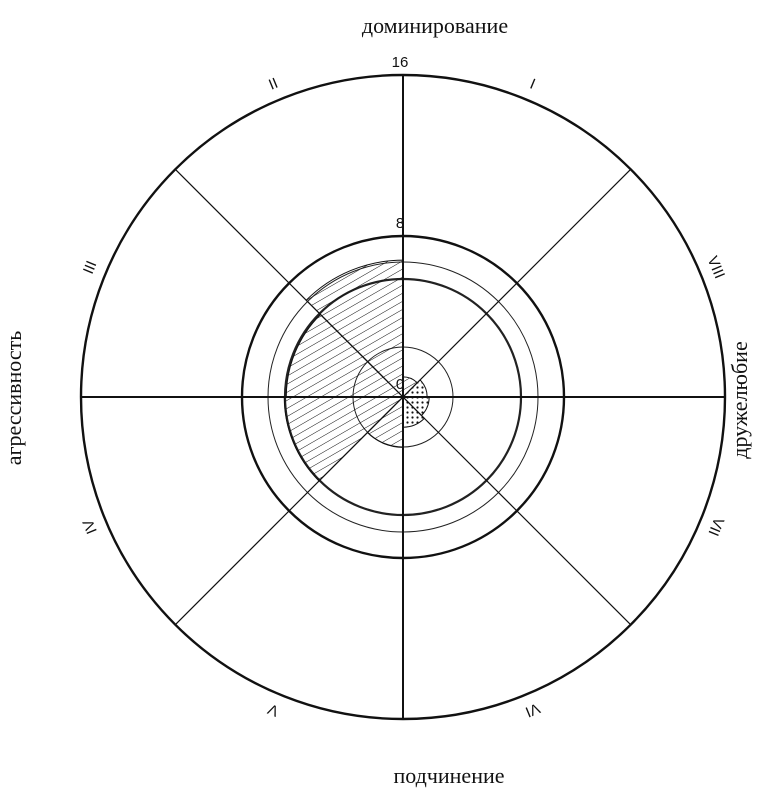 This screenshot has width=761, height=795. Describe the element at coordinates (532, 84) in the screenshot. I see `category-label: I` at that location.